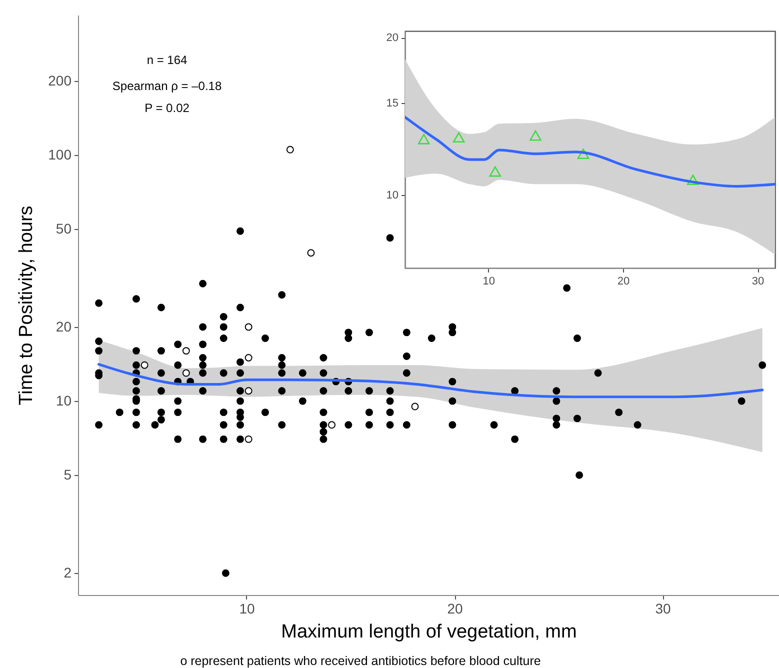 Image resolution: width=779 pixels, height=668 pixels. What do you see at coordinates (68, 474) in the screenshot?
I see `y-tick-label: 5` at bounding box center [68, 474].